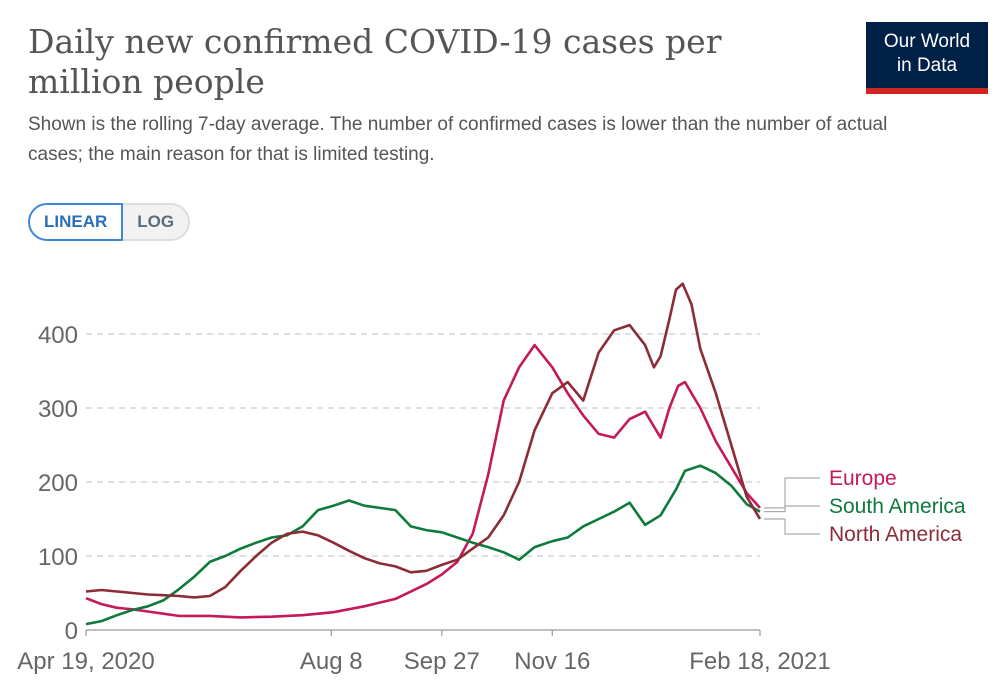  I want to click on legend: Europe South America North America, so click(865, 506).